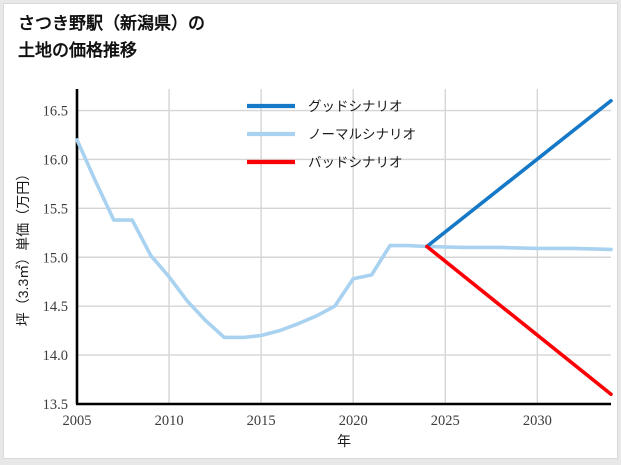 The image size is (621, 465). I want to click on x-axis-label: 年, so click(344, 441).